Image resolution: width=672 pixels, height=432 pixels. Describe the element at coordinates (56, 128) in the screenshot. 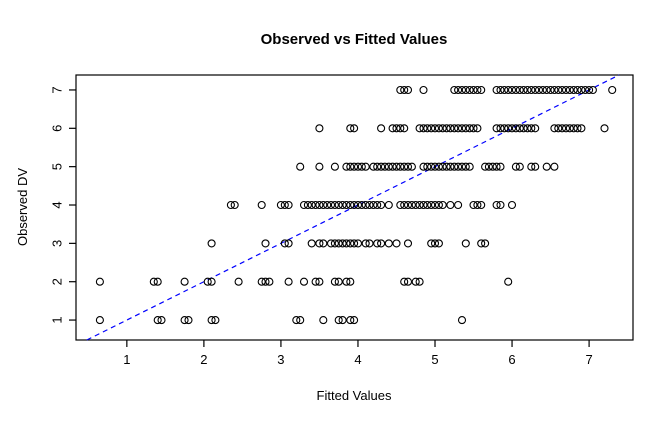

I see `y-tick-label: 6` at that location.